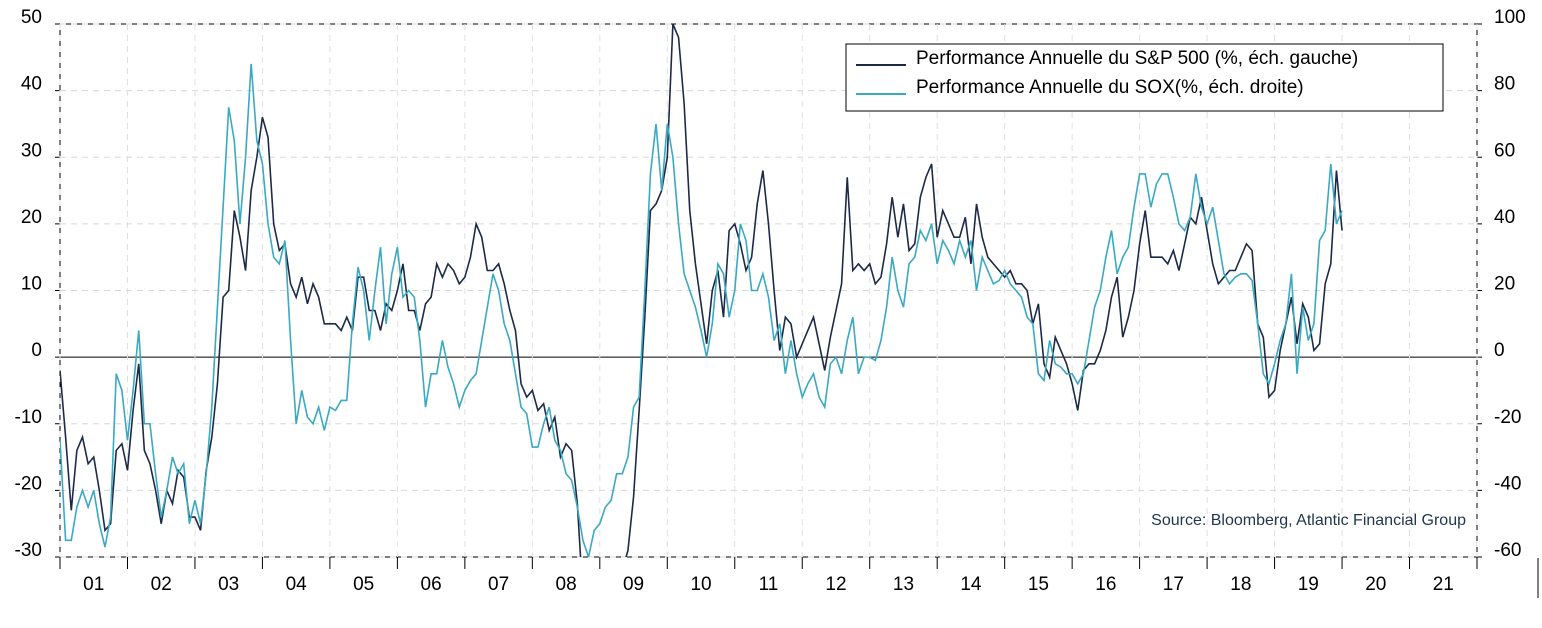 Image resolution: width=1542 pixels, height=628 pixels. Describe the element at coordinates (1504, 284) in the screenshot. I see `y2-tick-label: 20` at that location.